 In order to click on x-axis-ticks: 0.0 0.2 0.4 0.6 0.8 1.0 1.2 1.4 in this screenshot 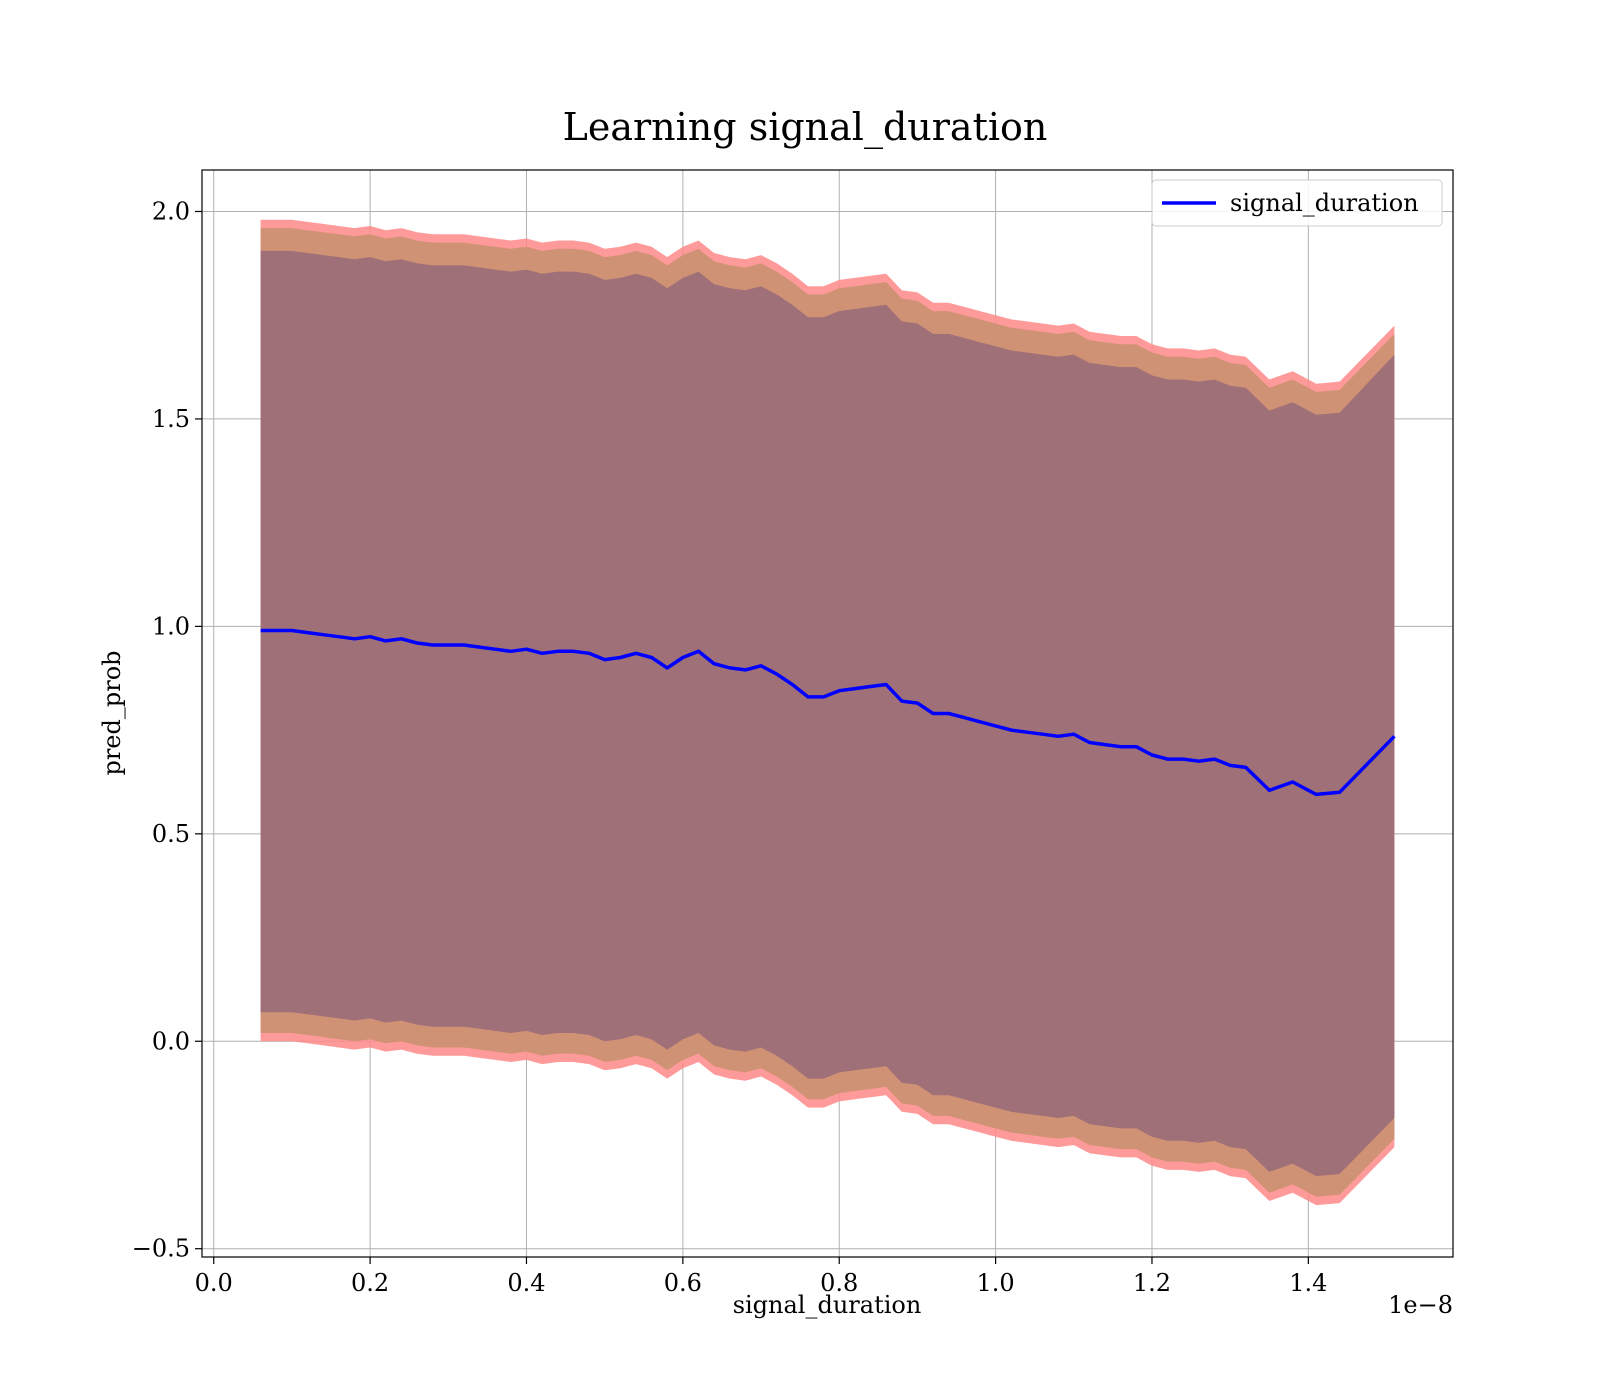, I will do `click(761, 1277)`.